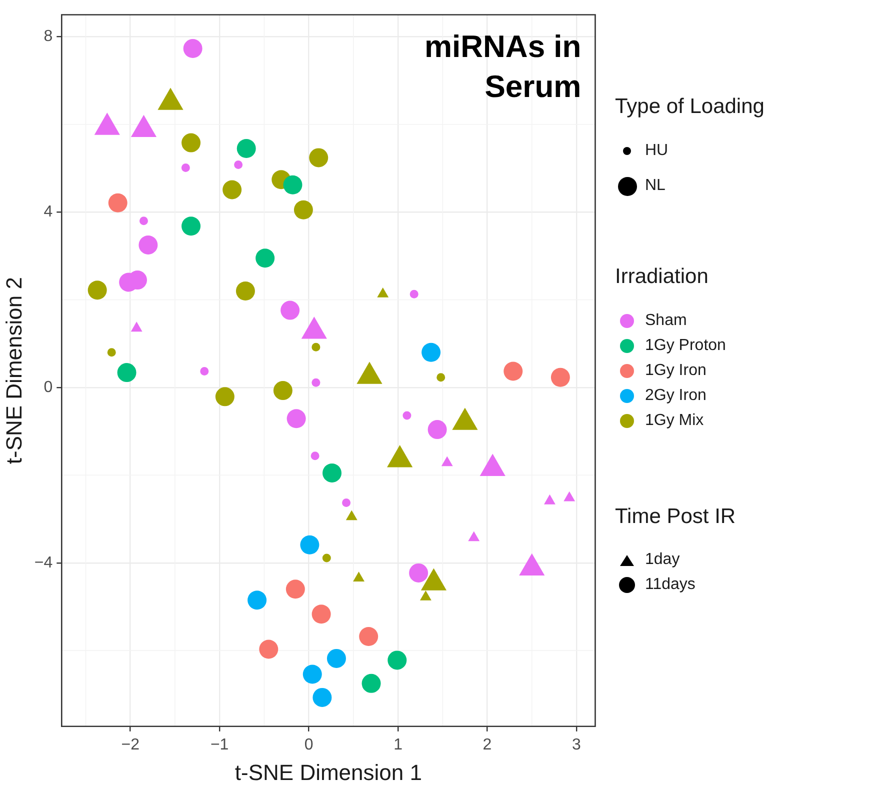 Image resolution: width=871 pixels, height=793 pixels. What do you see at coordinates (689, 107) in the screenshot?
I see `text: Type of Loading` at bounding box center [689, 107].